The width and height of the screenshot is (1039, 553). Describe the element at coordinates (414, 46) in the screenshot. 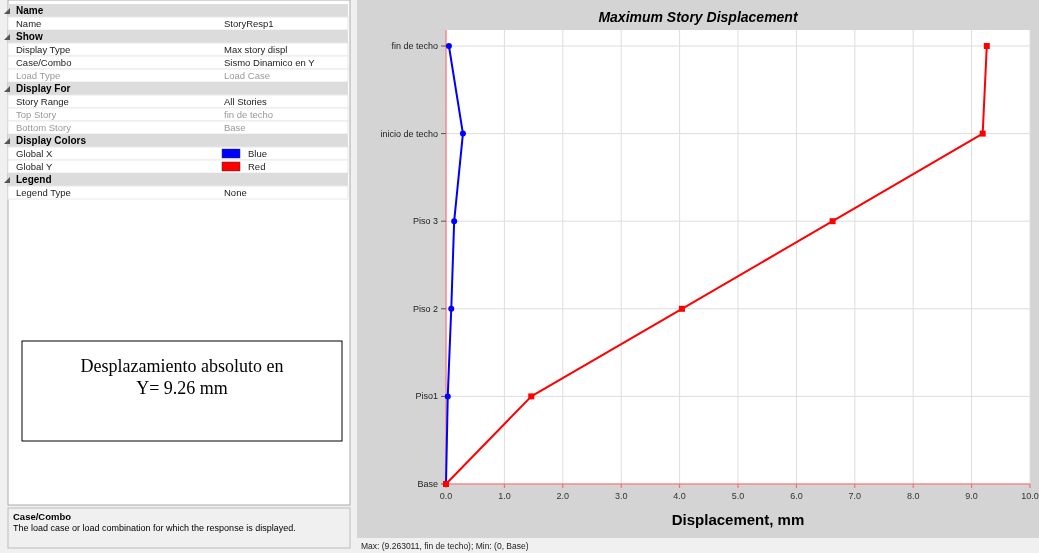

I see `y-tick-label: fin de techo` at that location.